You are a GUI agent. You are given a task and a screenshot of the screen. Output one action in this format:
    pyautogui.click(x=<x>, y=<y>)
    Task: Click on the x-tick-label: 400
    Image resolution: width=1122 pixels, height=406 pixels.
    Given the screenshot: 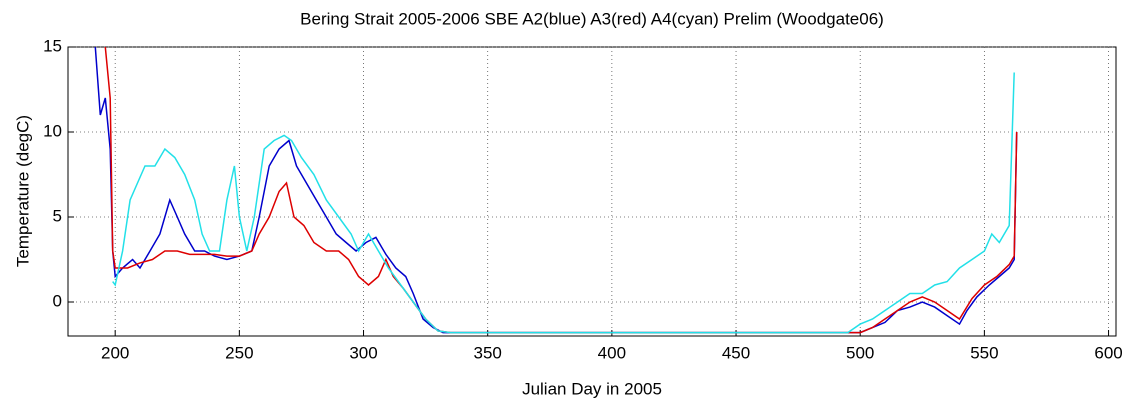 What is the action you would take?
    pyautogui.click(x=612, y=352)
    